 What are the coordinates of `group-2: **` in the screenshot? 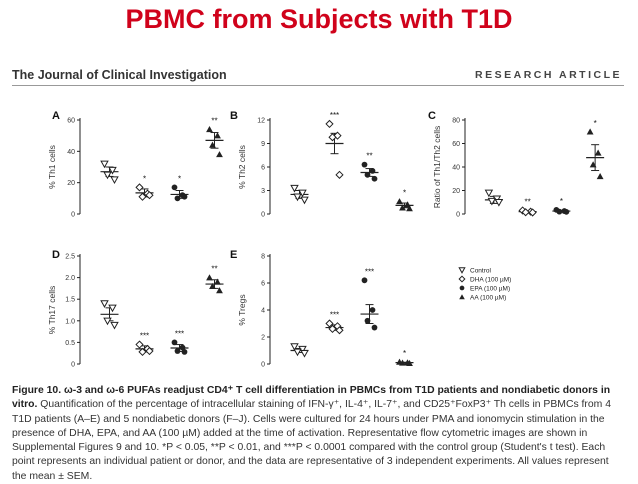 It's located at (369, 167).